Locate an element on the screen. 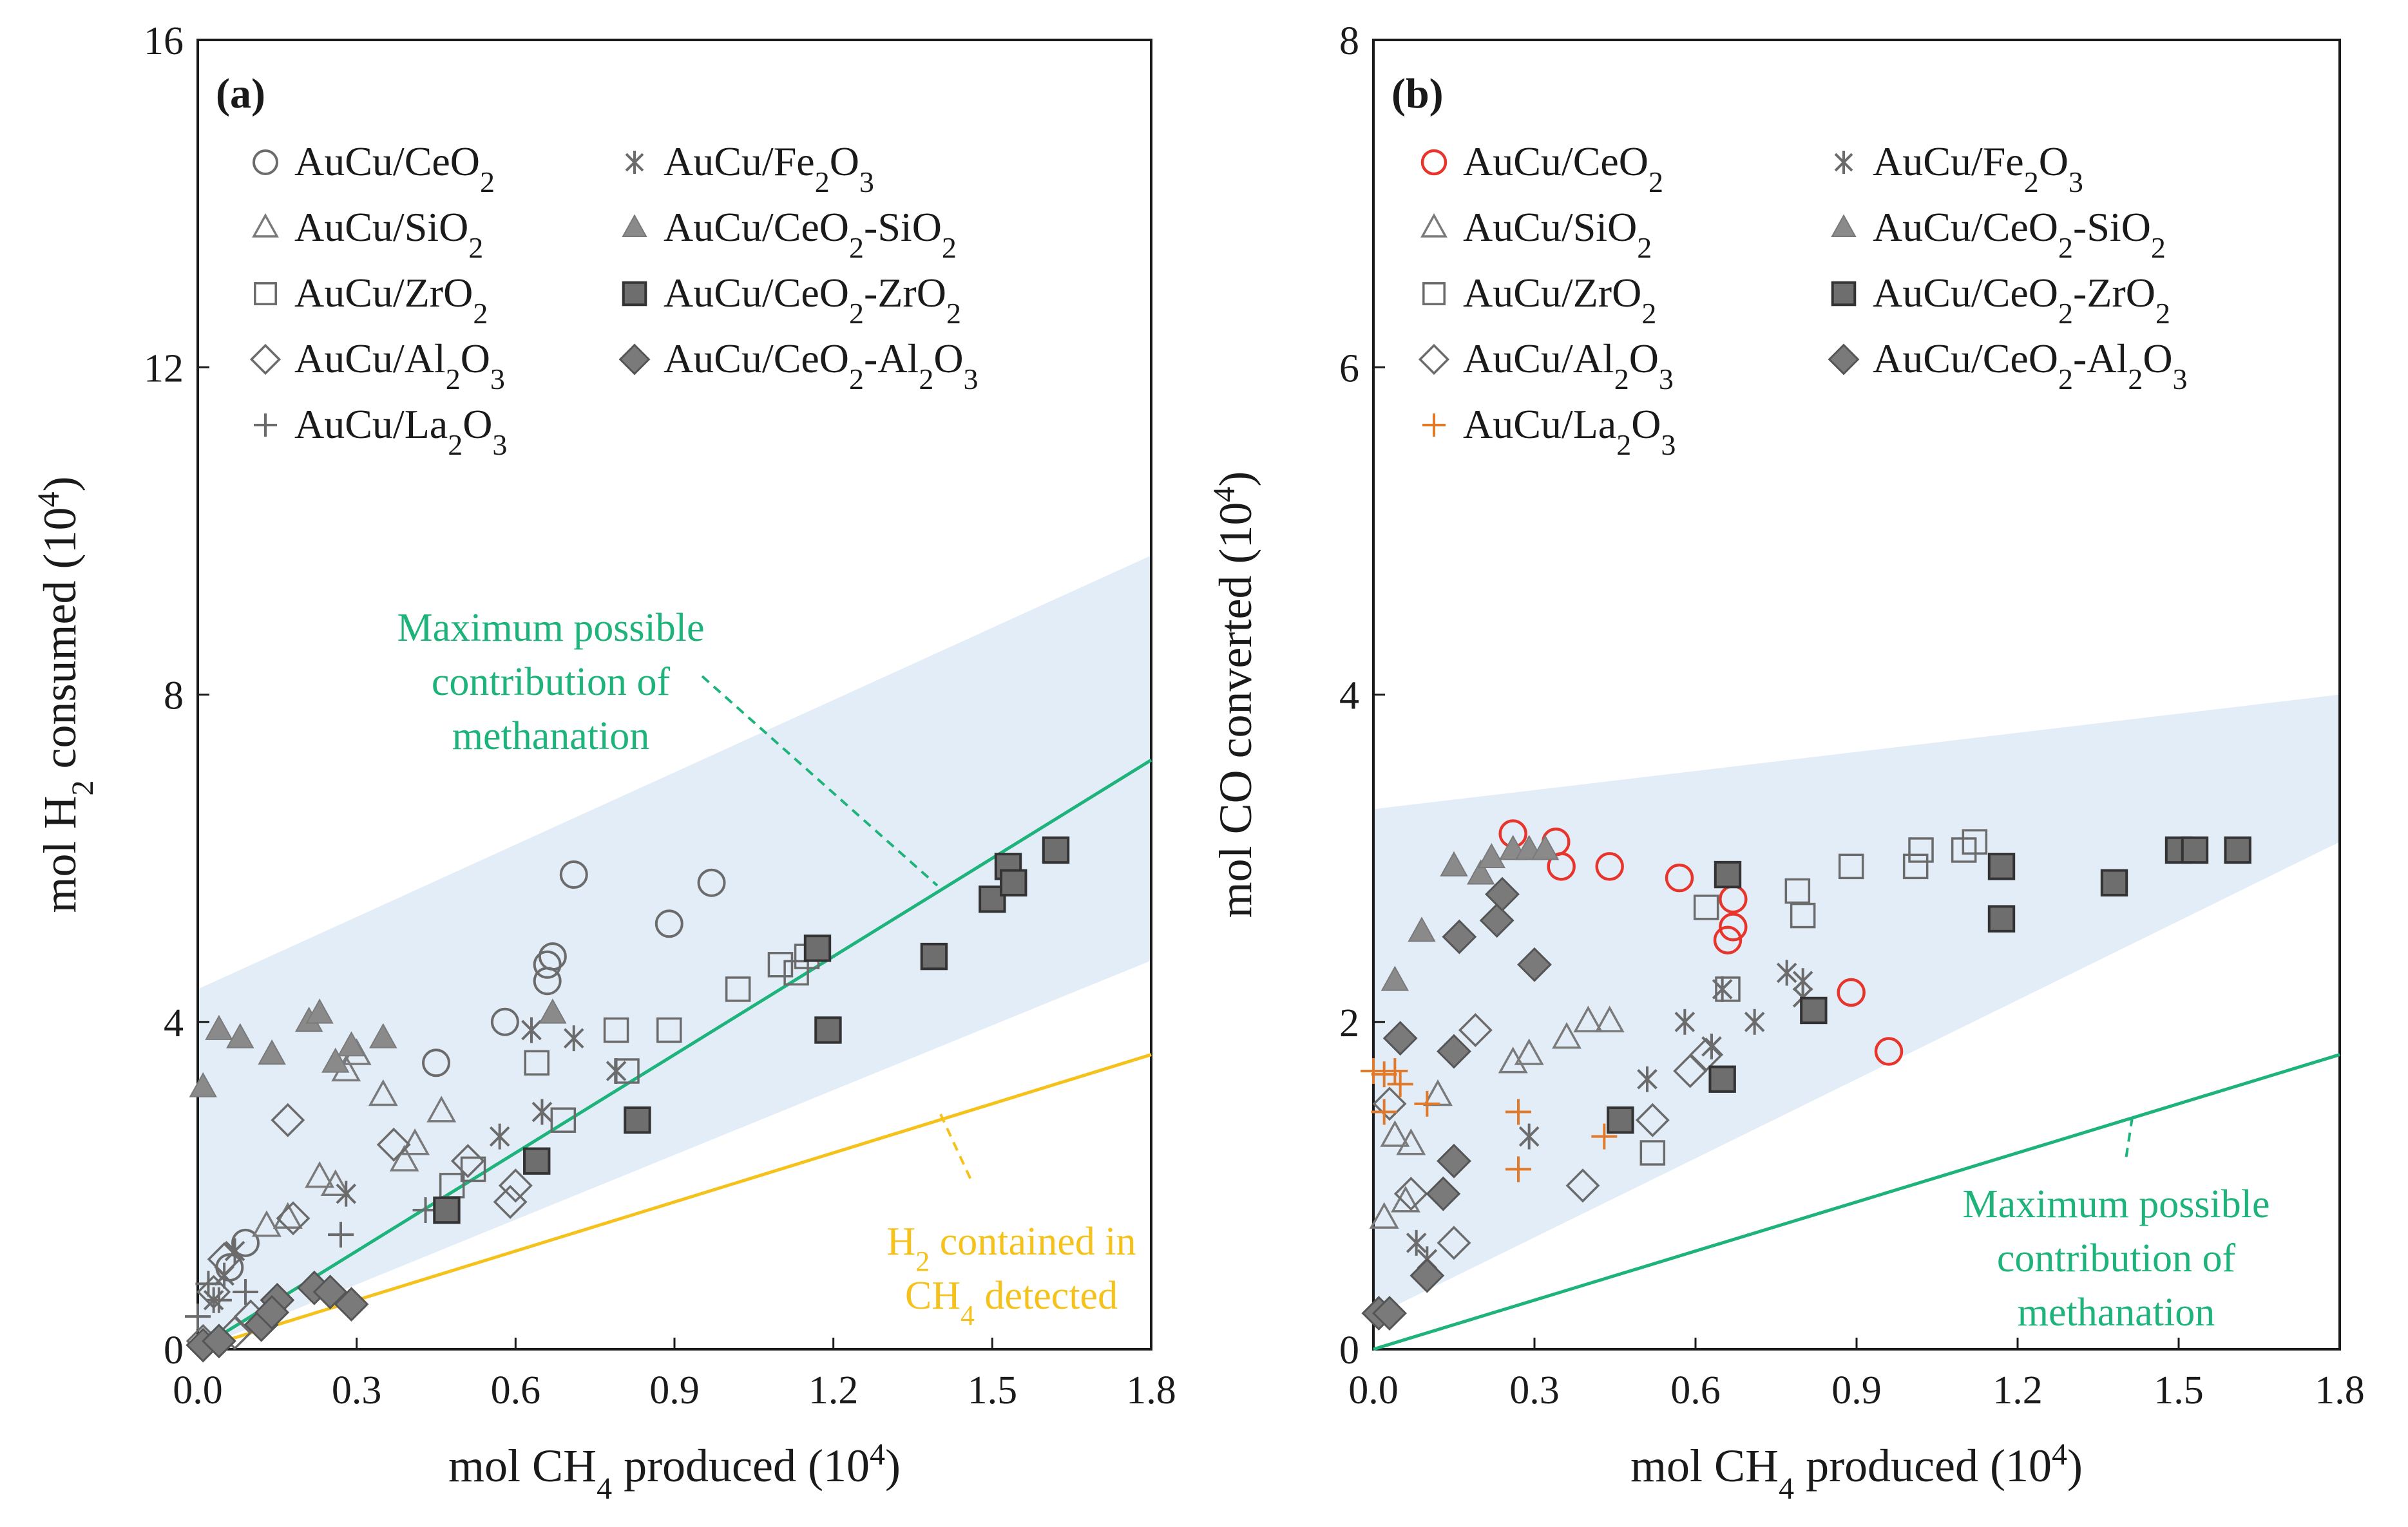  series-AuCu/Al2O3 is located at coordinates (1548, 1136).